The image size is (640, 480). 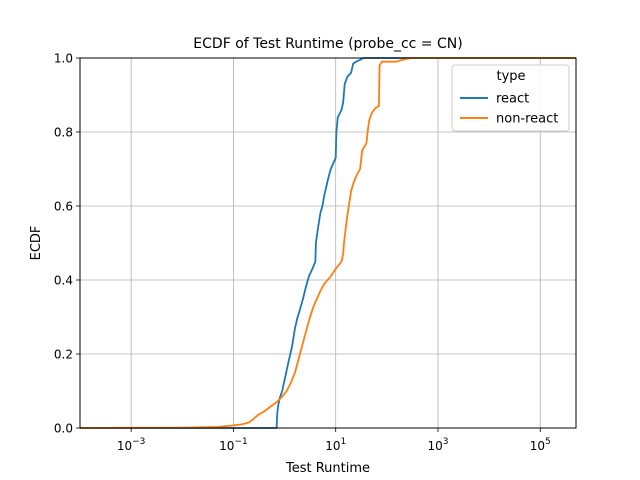 What do you see at coordinates (131, 445) in the screenshot?
I see `x-tick-label: 10⁻³` at bounding box center [131, 445].